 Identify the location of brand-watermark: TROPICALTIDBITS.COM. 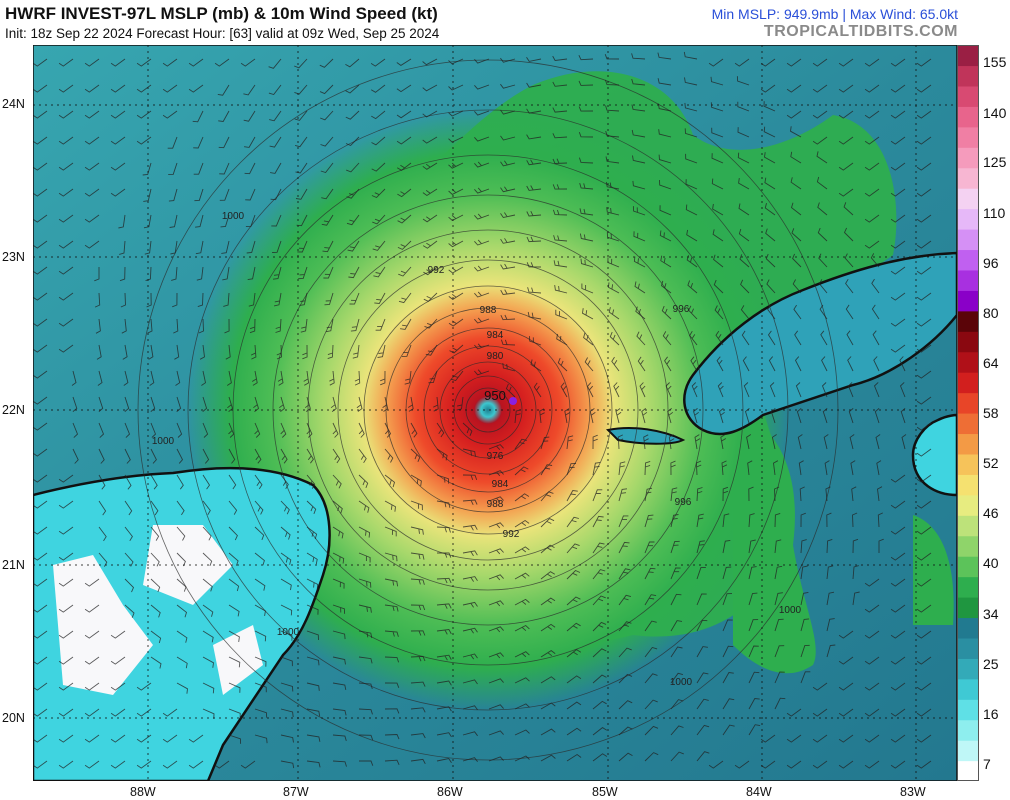
(860, 31).